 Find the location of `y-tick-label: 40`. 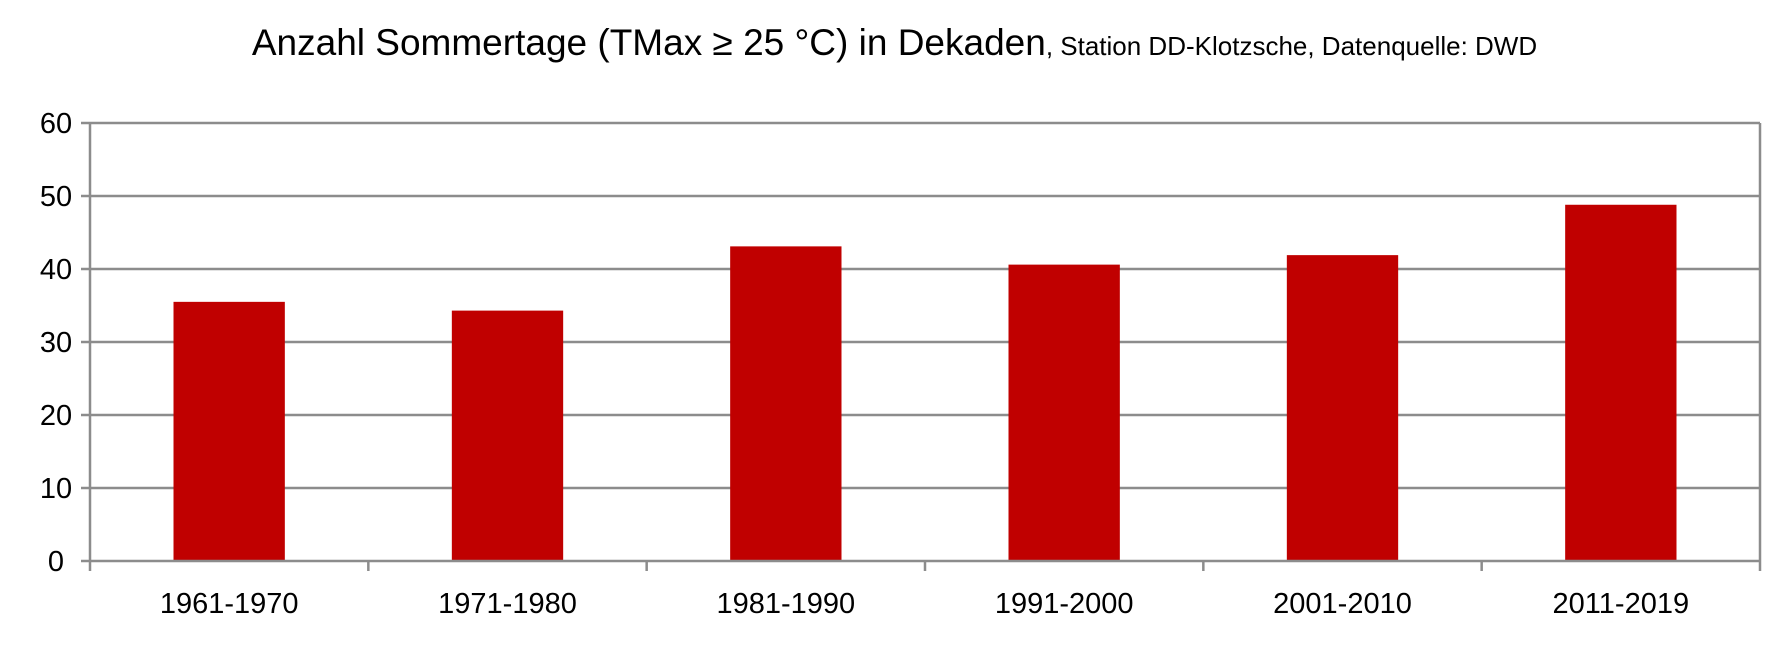

y-tick-label: 40 is located at coordinates (56, 270).